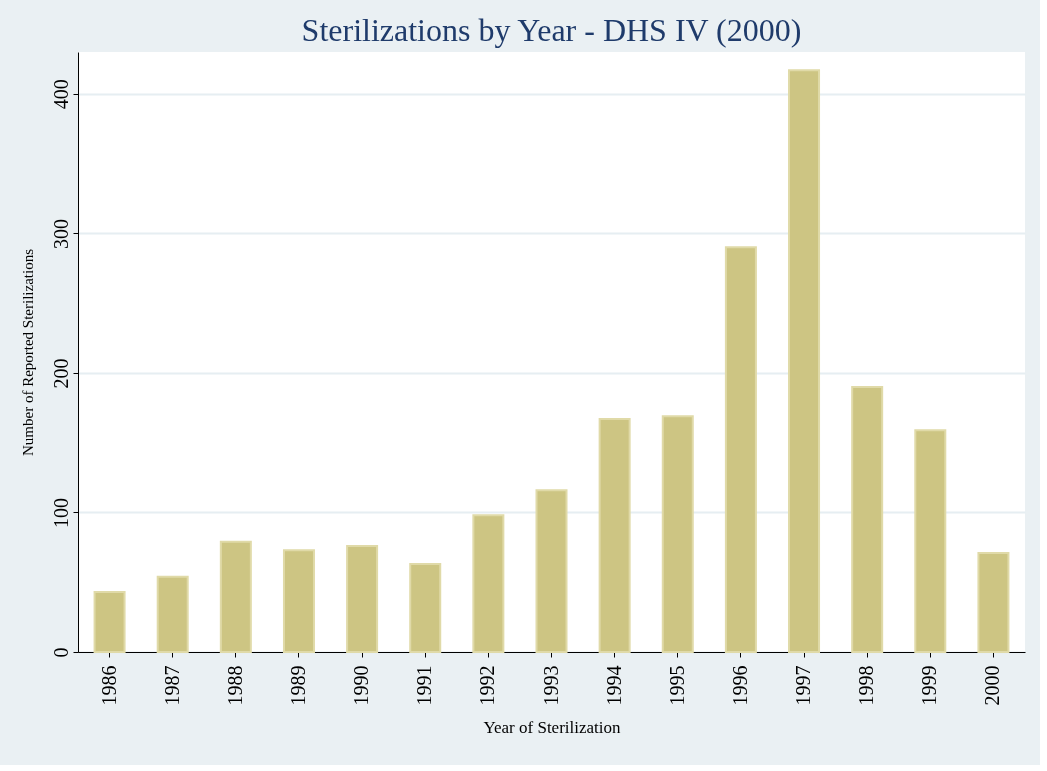 This screenshot has width=1047, height=771. I want to click on x-tick-label: 1998, so click(866, 685).